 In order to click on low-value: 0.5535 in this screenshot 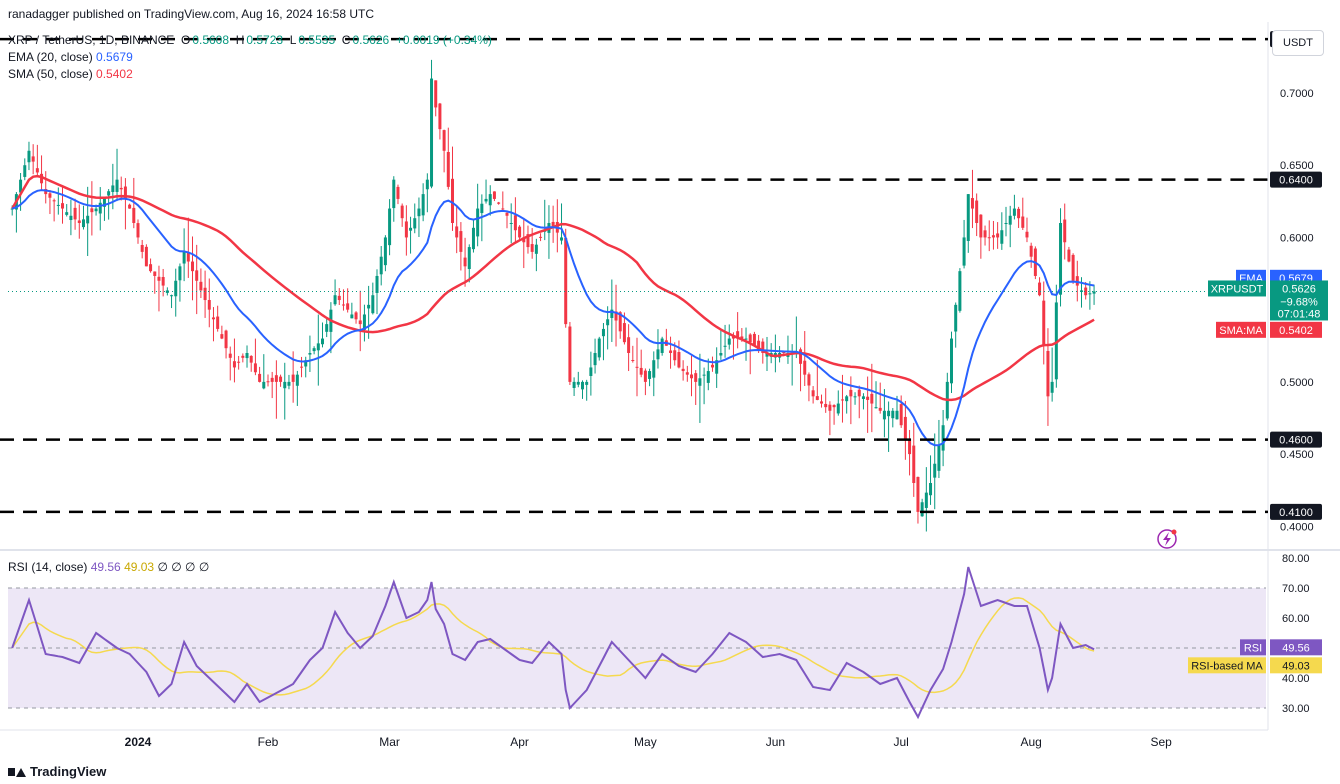, I will do `click(317, 40)`.